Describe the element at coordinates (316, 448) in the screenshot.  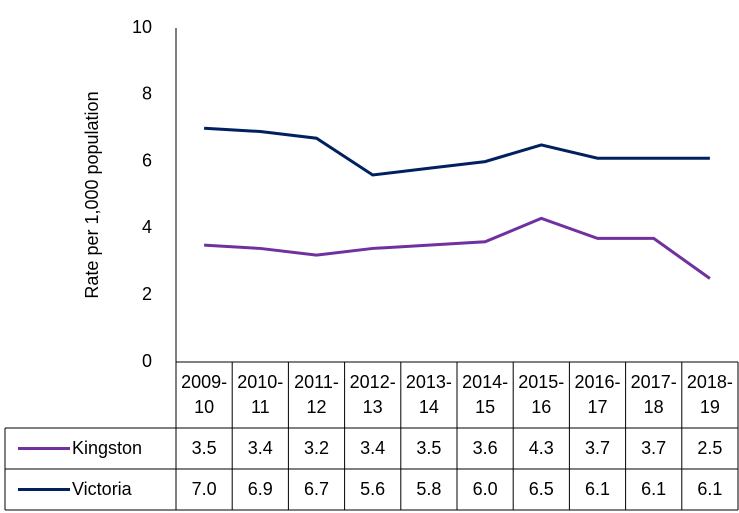
I see `table-value: 3.2` at that location.